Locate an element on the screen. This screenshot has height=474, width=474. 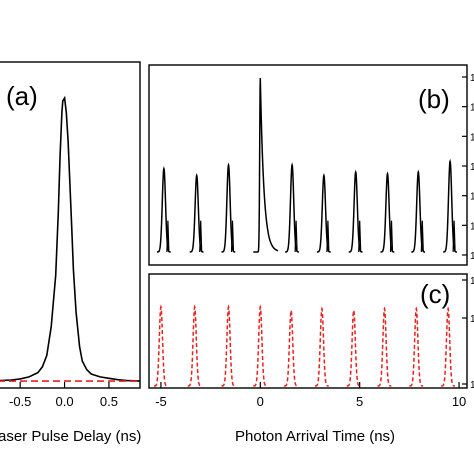
panel-a-x-tick-label: 0.0 is located at coordinates (65, 401).